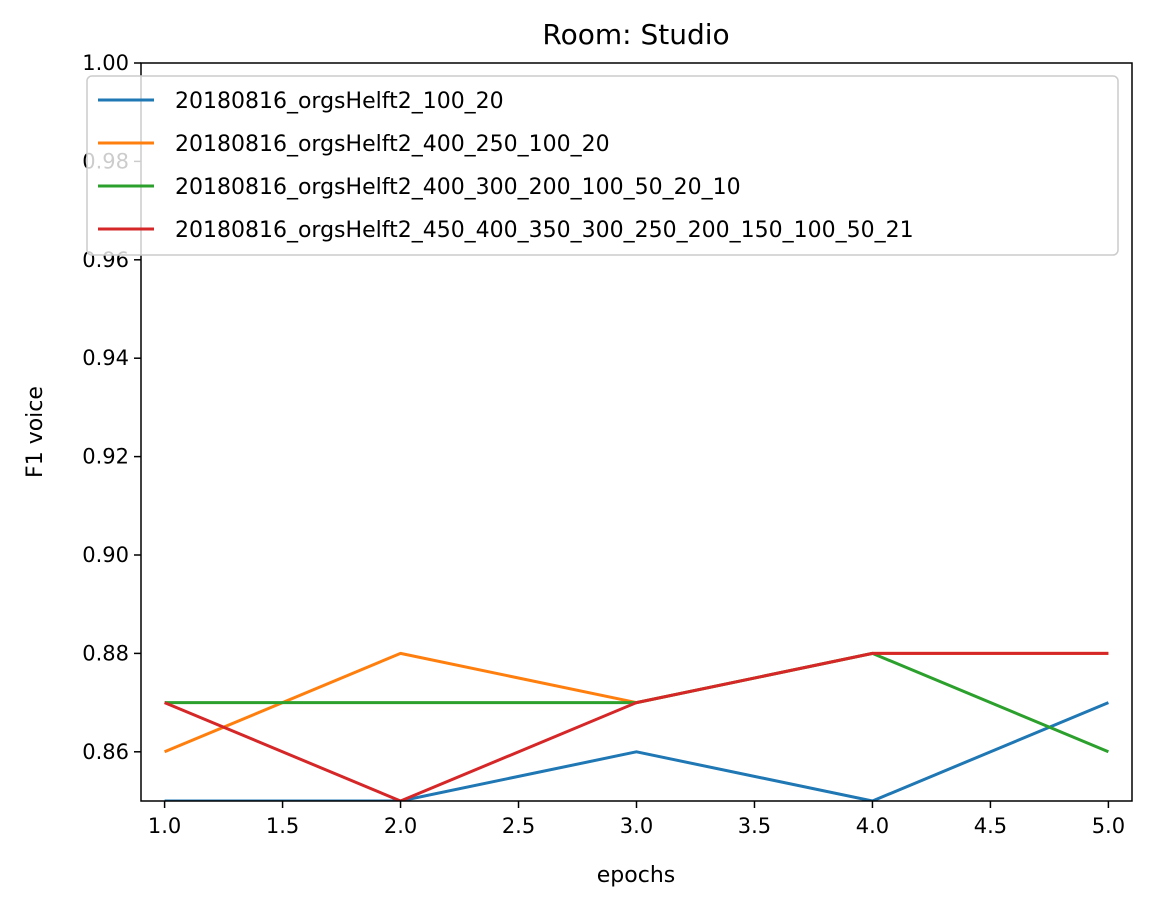  Describe the element at coordinates (872, 826) in the screenshot. I see `x-tick-label: 4.0` at that location.